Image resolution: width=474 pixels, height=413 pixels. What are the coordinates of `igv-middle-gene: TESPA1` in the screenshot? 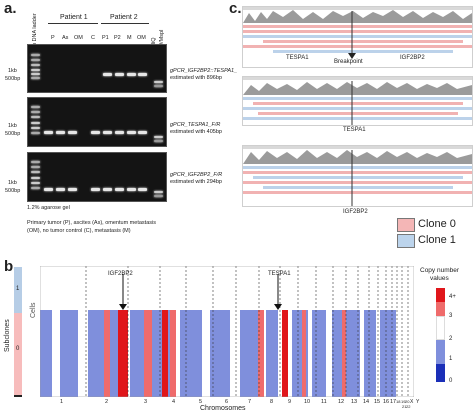 It's located at (354, 130).